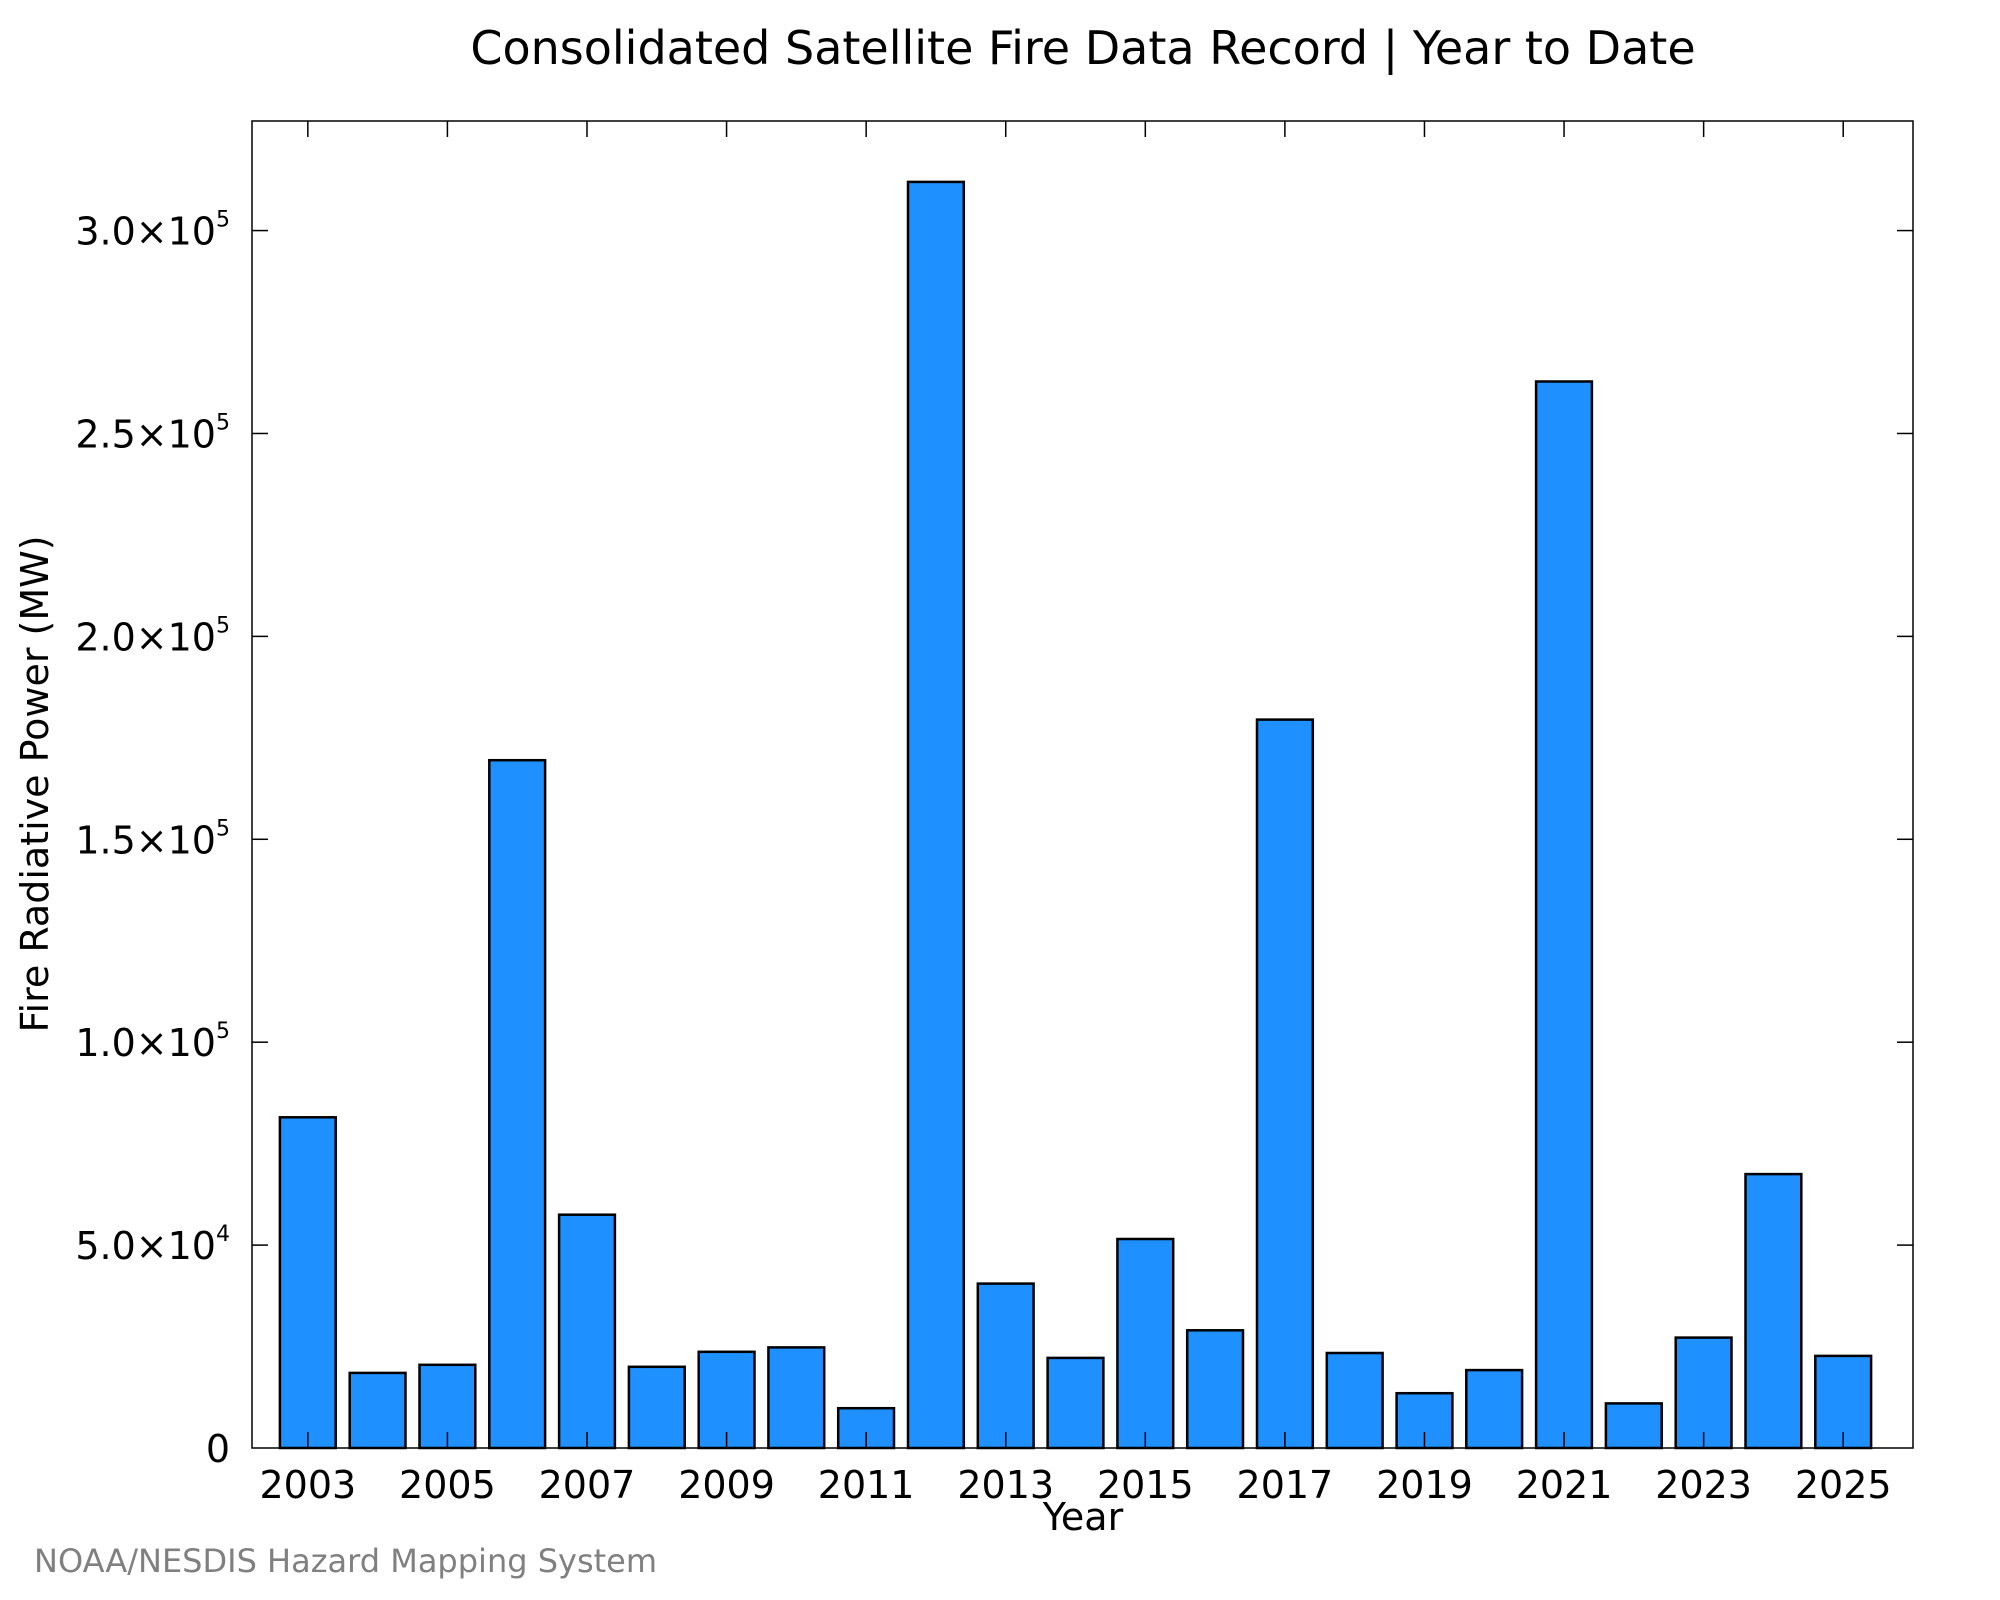  Describe the element at coordinates (1083, 1517) in the screenshot. I see `x-axis-label: Year` at that location.